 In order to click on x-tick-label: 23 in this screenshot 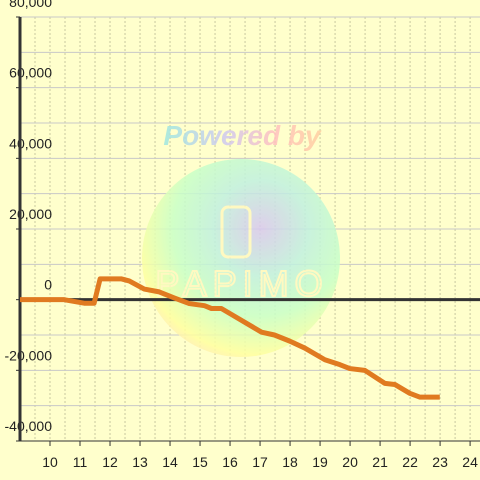, I will do `click(440, 462)`.